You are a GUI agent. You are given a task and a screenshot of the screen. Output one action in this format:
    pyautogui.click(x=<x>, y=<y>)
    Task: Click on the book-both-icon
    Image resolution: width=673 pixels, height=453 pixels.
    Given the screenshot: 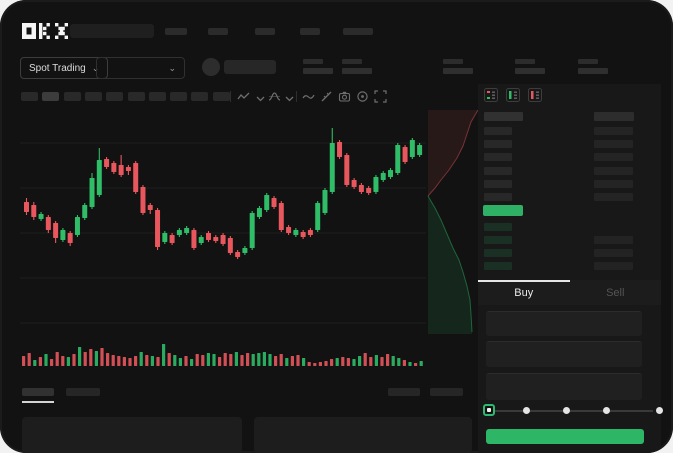 What is the action you would take?
    pyautogui.click(x=491, y=95)
    